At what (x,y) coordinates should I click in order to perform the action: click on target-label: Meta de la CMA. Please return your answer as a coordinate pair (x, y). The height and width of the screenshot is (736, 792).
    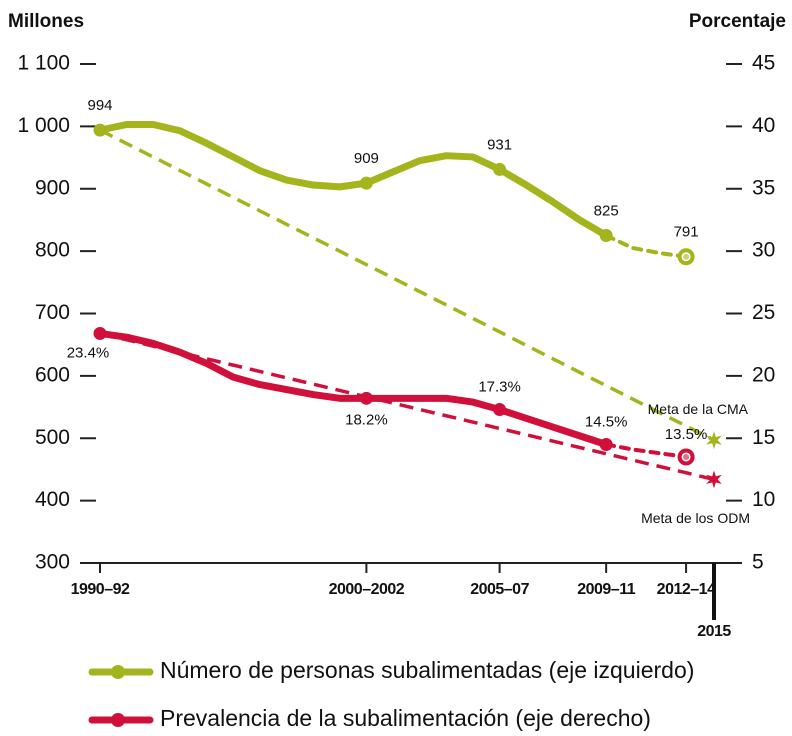
    Looking at the image, I should click on (698, 409).